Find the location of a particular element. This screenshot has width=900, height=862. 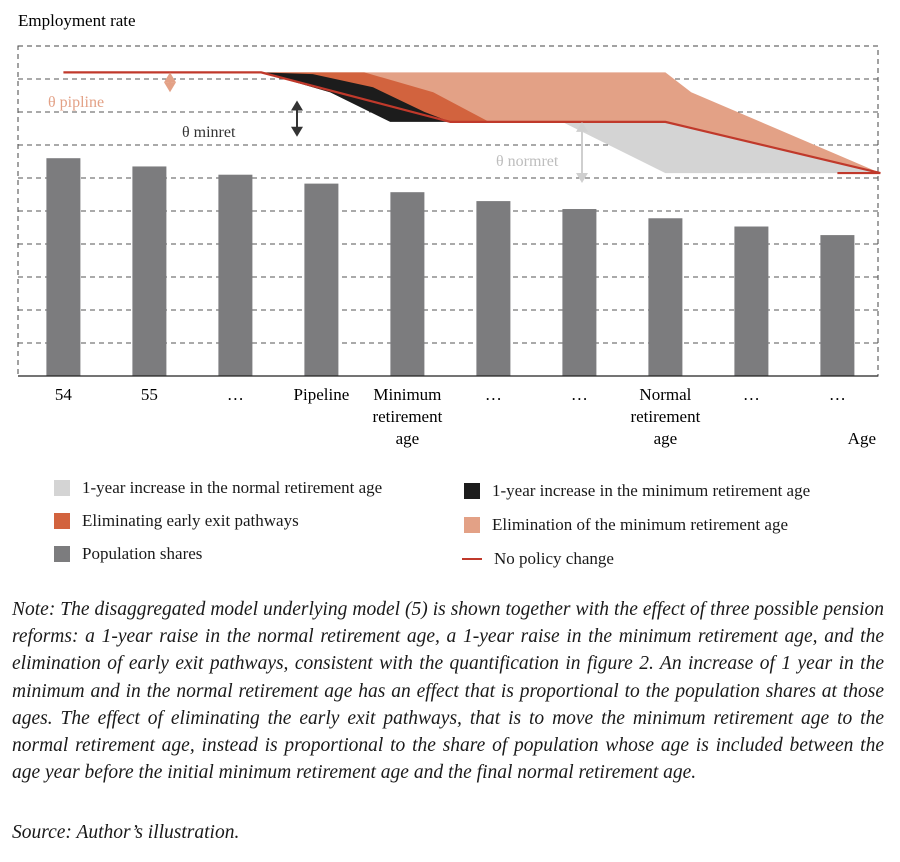

label-theta-minret: θ minret is located at coordinates (209, 132).